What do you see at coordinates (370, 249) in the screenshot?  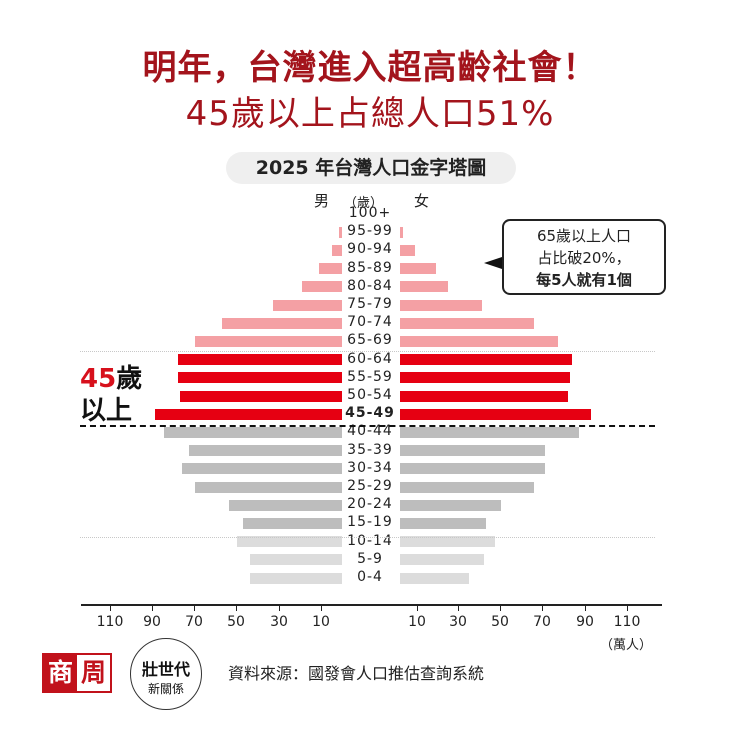 I see `age-label: 90-94` at bounding box center [370, 249].